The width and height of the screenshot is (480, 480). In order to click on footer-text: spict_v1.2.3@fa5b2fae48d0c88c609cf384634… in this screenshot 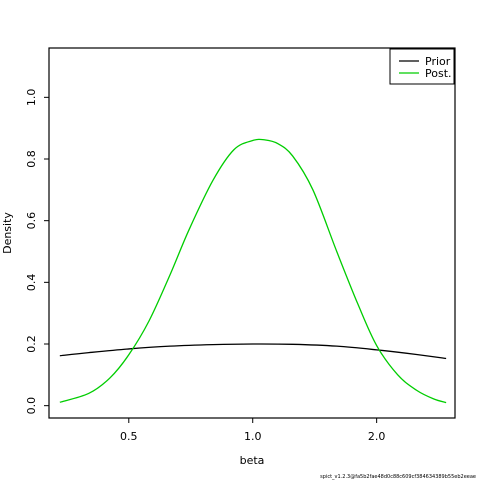, I will do `click(398, 477)`.